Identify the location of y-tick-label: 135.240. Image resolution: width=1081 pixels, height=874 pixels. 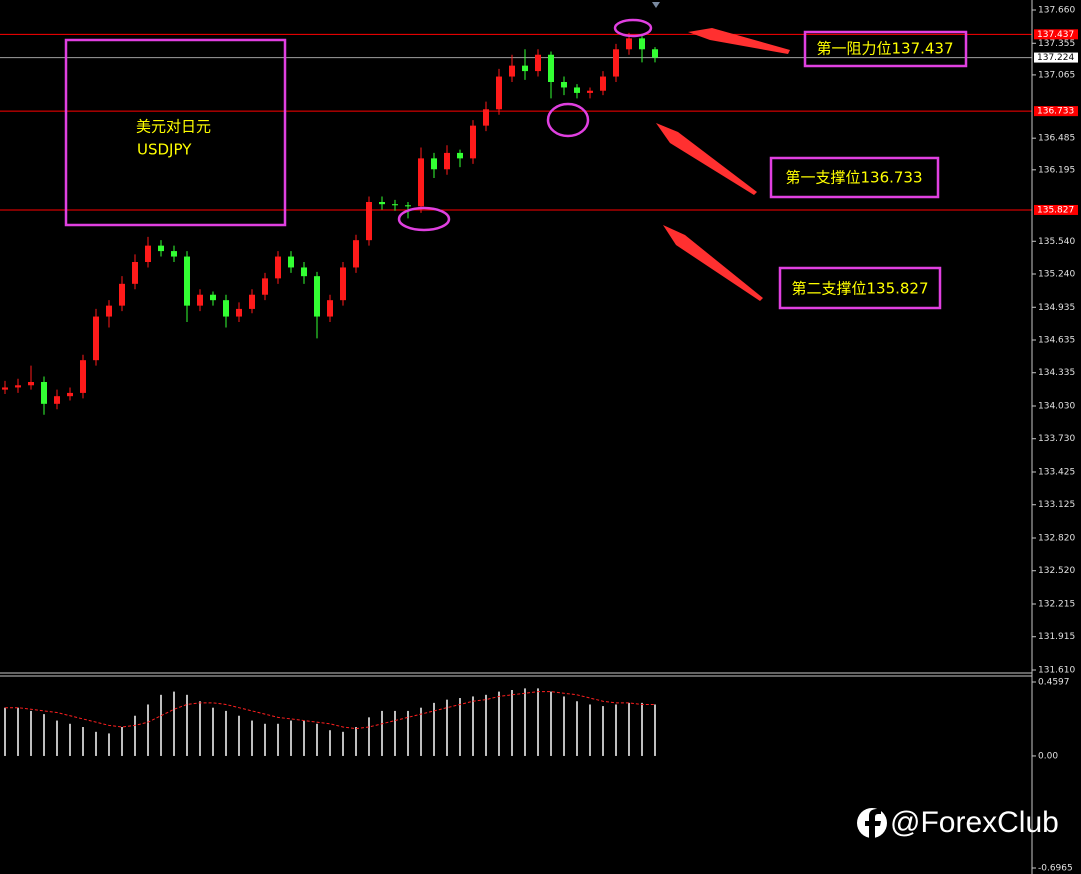
(1056, 275).